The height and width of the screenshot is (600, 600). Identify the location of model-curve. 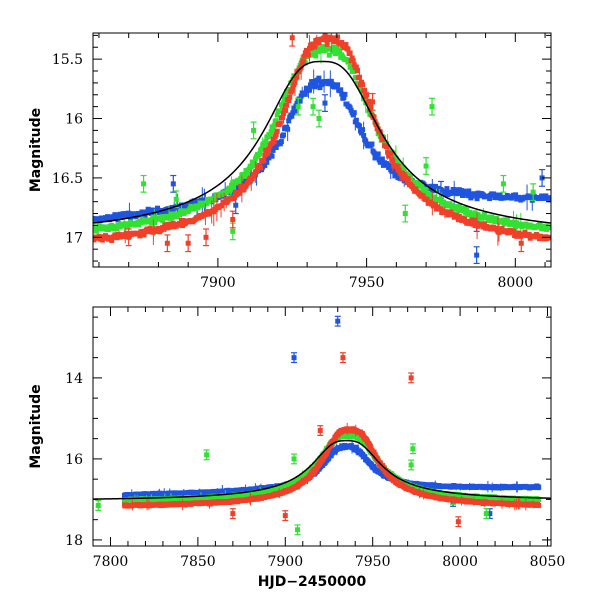
(322, 469).